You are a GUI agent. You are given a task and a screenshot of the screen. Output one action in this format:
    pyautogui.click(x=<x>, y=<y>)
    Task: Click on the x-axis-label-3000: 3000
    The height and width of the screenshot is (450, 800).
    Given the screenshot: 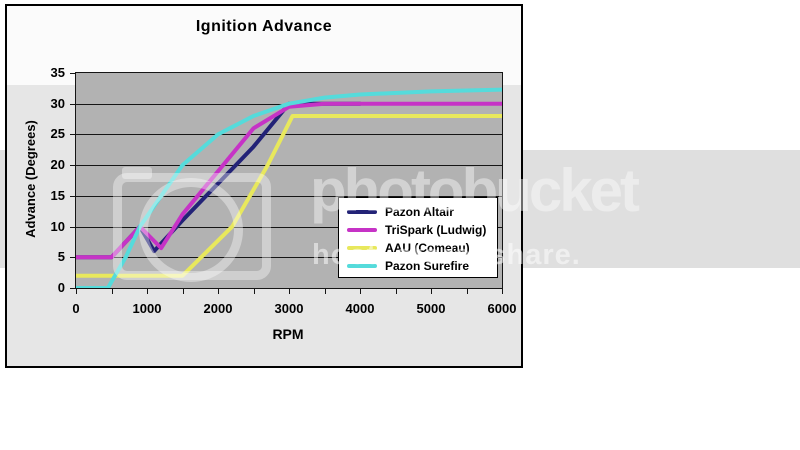 What is the action you would take?
    pyautogui.click(x=289, y=308)
    